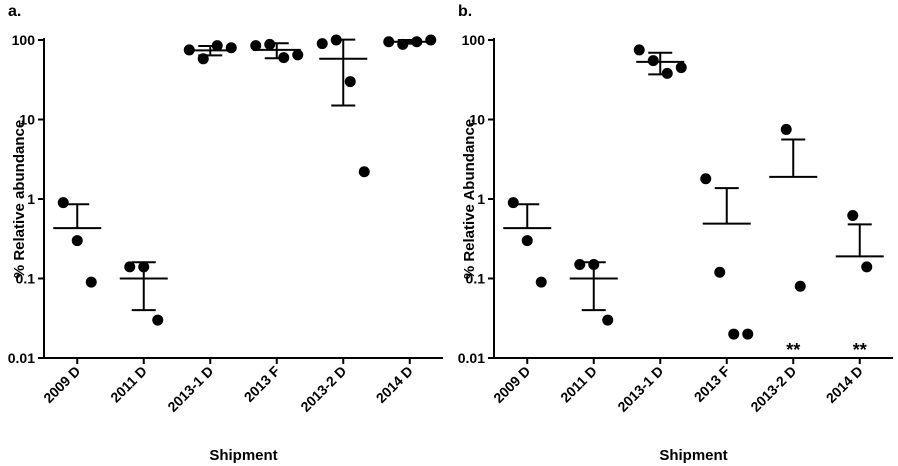 This screenshot has height=466, width=898. What do you see at coordinates (469, 199) in the screenshot?
I see `y-axis-label: % Relative Abundance` at bounding box center [469, 199].